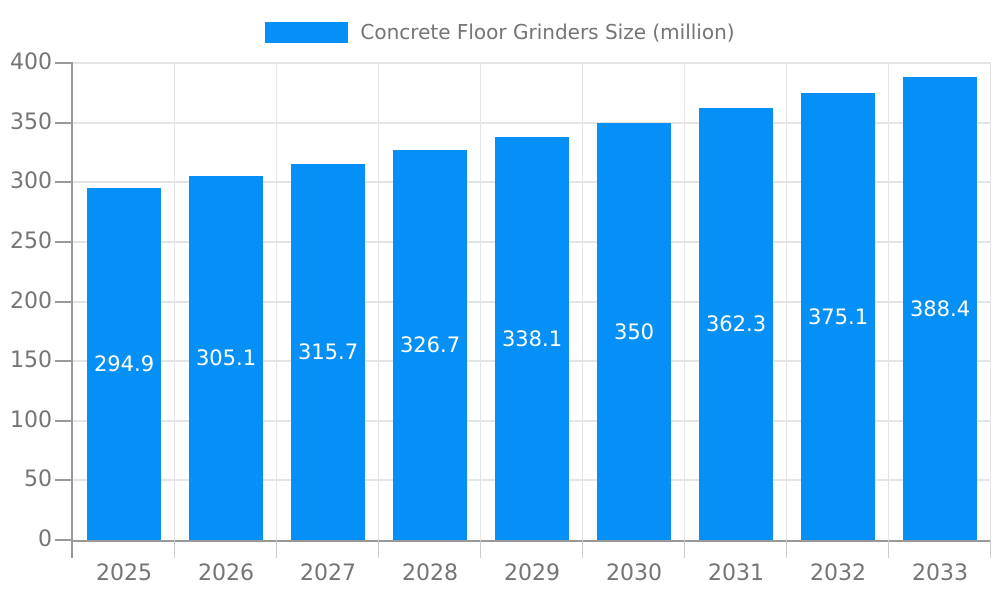  I want to click on bar: 338.1, so click(532, 338).